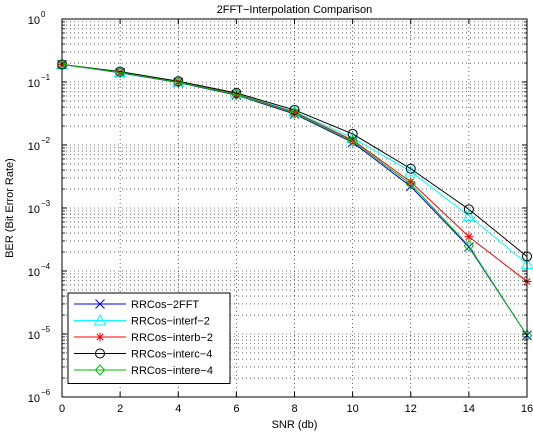 The width and height of the screenshot is (533, 437). I want to click on legend-label: RRCos−interf−2, so click(170, 322).